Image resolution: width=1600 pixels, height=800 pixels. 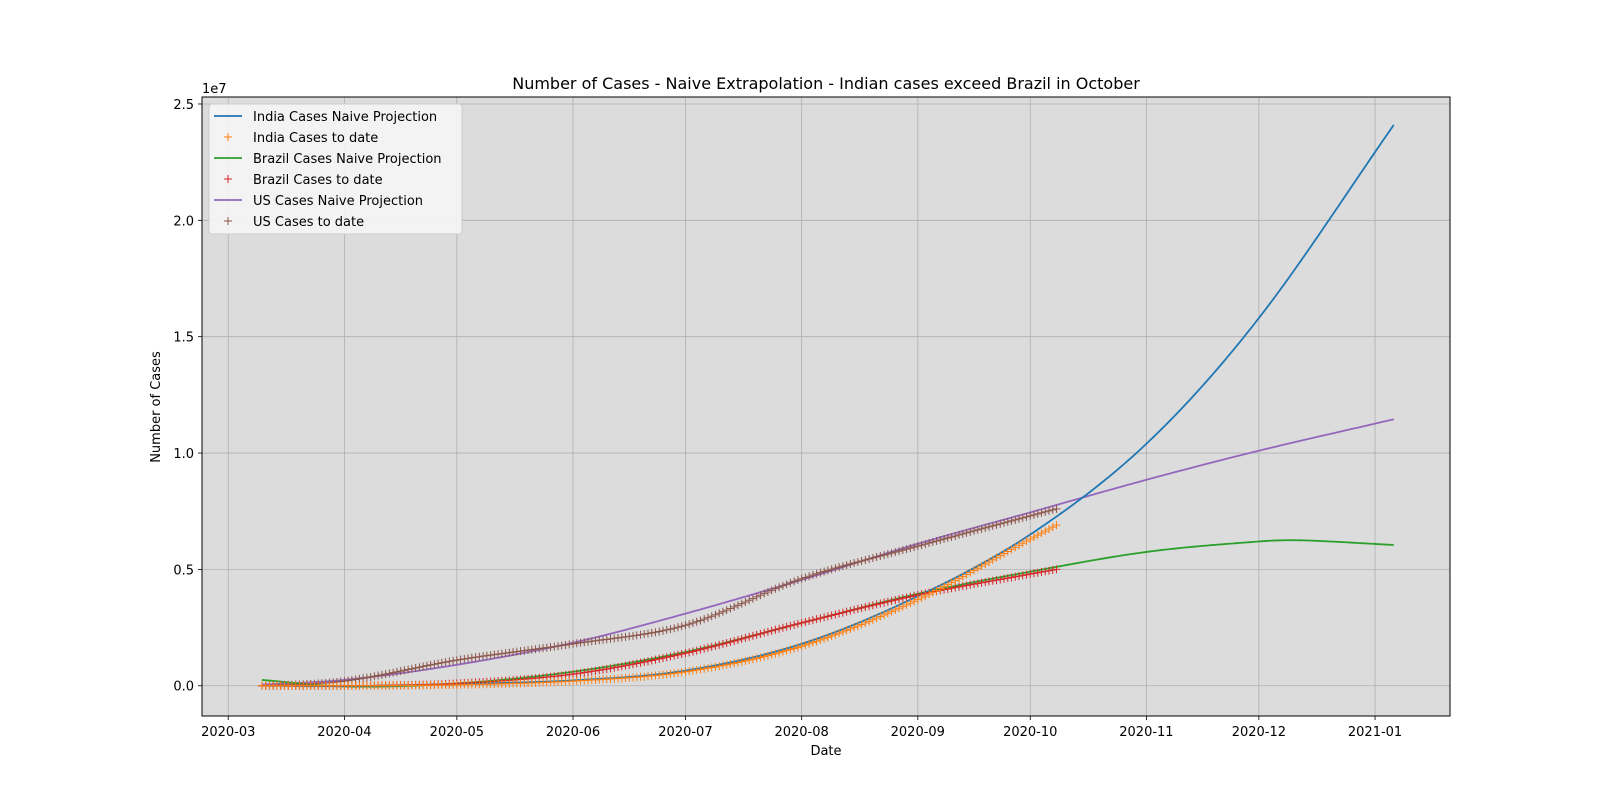 What do you see at coordinates (1259, 732) in the screenshot?
I see `x-tick-label: 2020-12` at bounding box center [1259, 732].